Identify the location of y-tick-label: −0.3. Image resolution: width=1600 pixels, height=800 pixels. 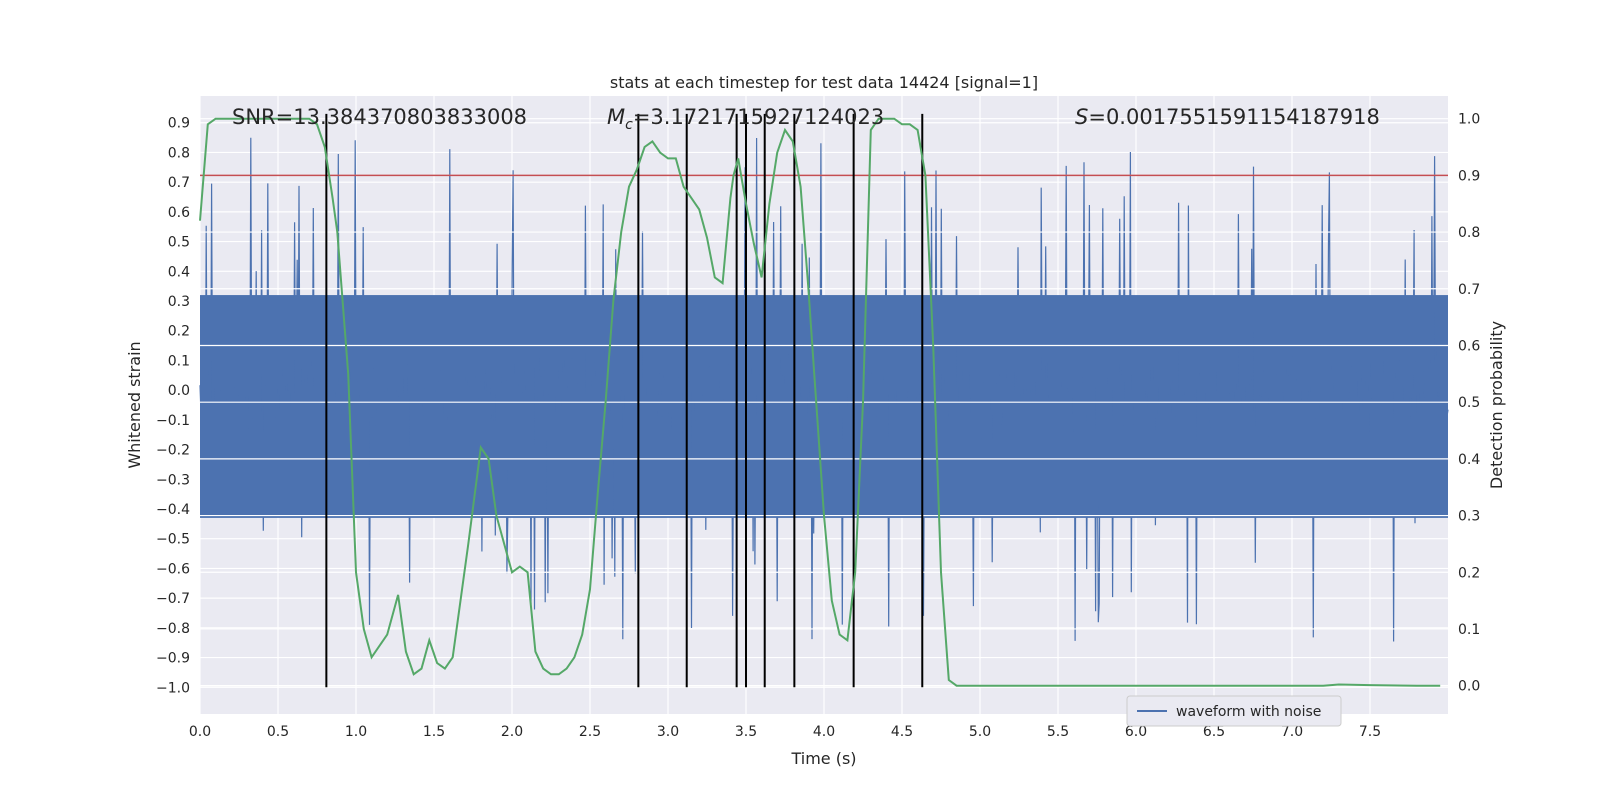
(173, 480).